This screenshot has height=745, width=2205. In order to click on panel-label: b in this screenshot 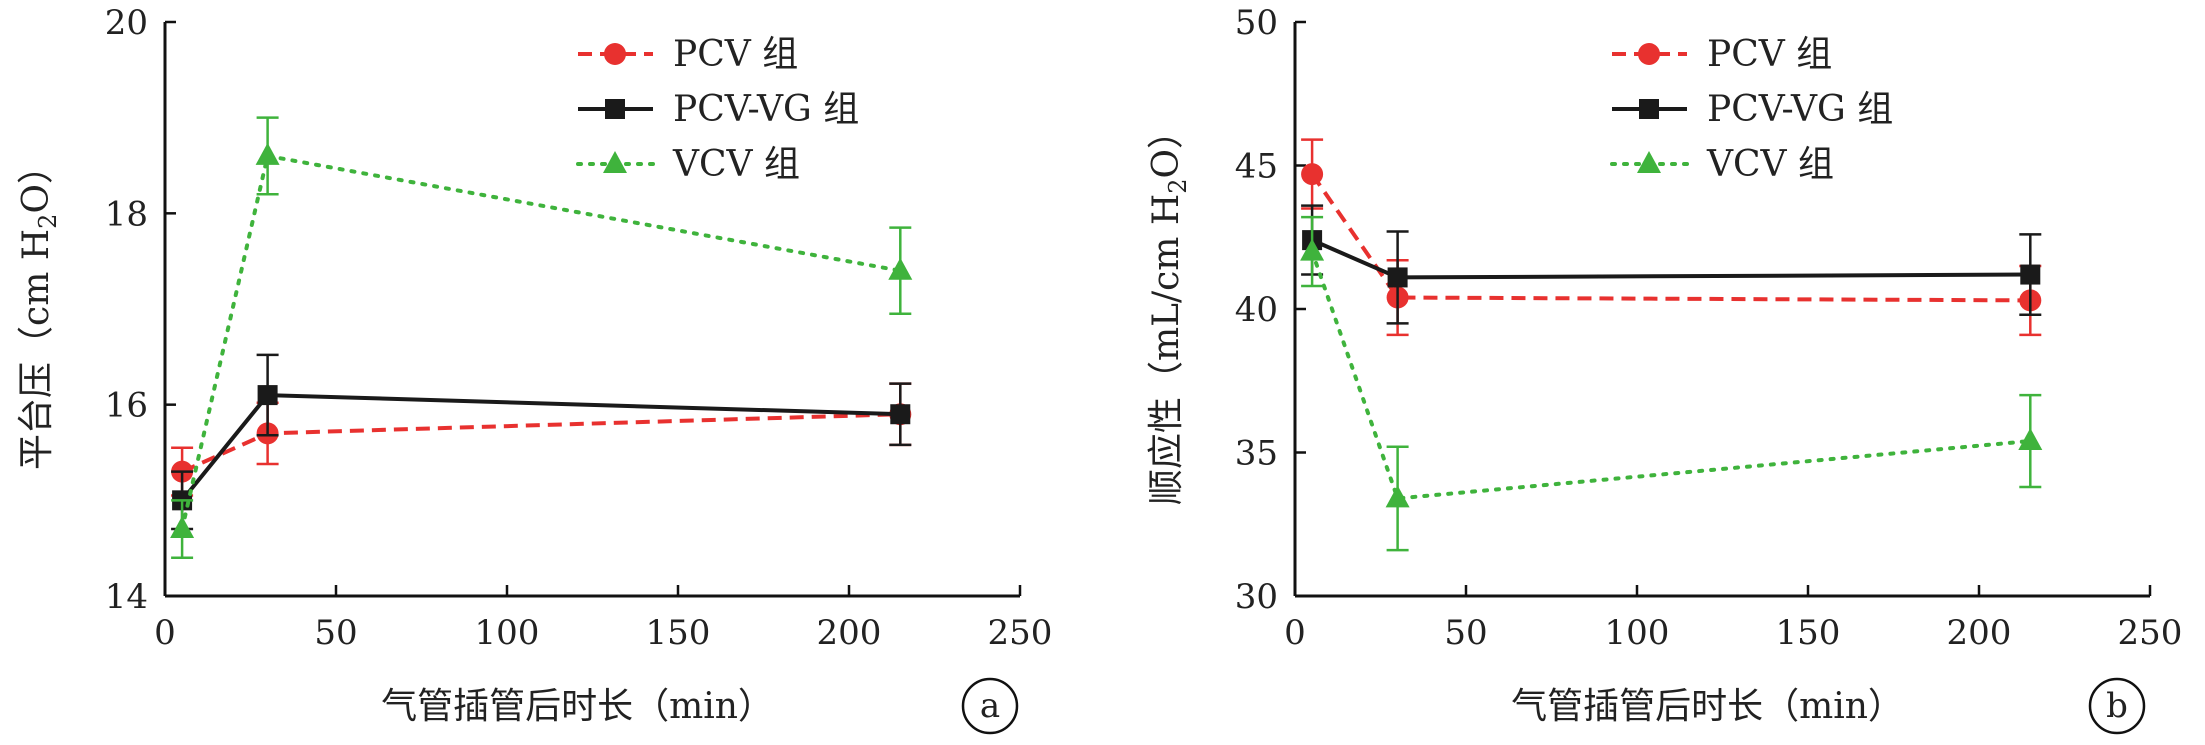, I will do `click(2117, 706)`.